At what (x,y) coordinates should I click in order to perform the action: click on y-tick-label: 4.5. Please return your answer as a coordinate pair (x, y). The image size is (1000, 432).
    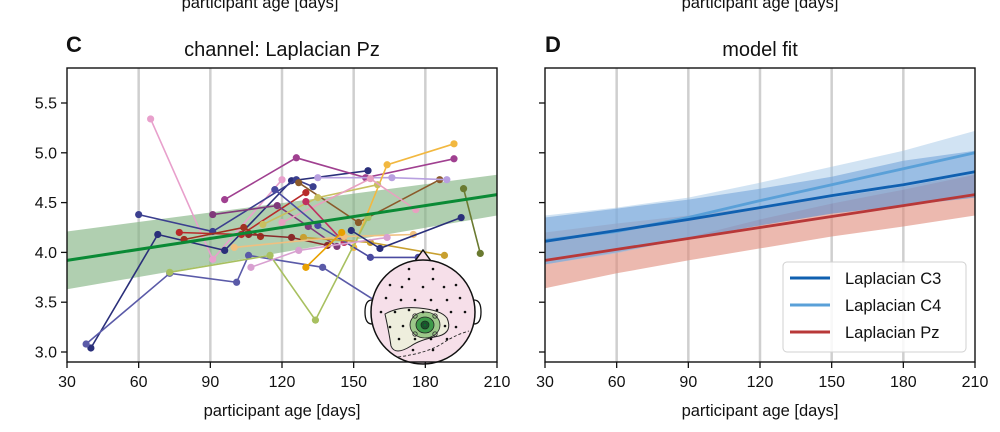
    Looking at the image, I should click on (46, 203).